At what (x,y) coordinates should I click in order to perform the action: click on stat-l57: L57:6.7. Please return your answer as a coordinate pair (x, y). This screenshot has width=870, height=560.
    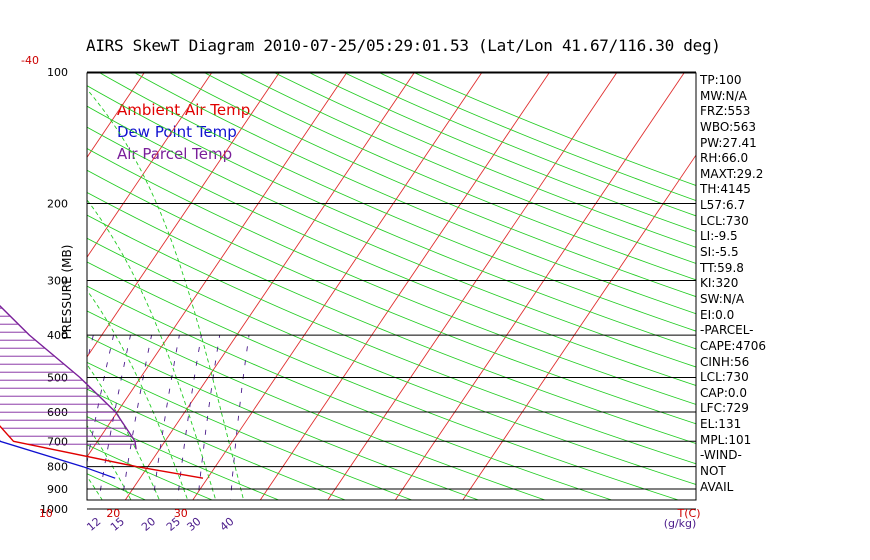
    Looking at the image, I should click on (723, 205).